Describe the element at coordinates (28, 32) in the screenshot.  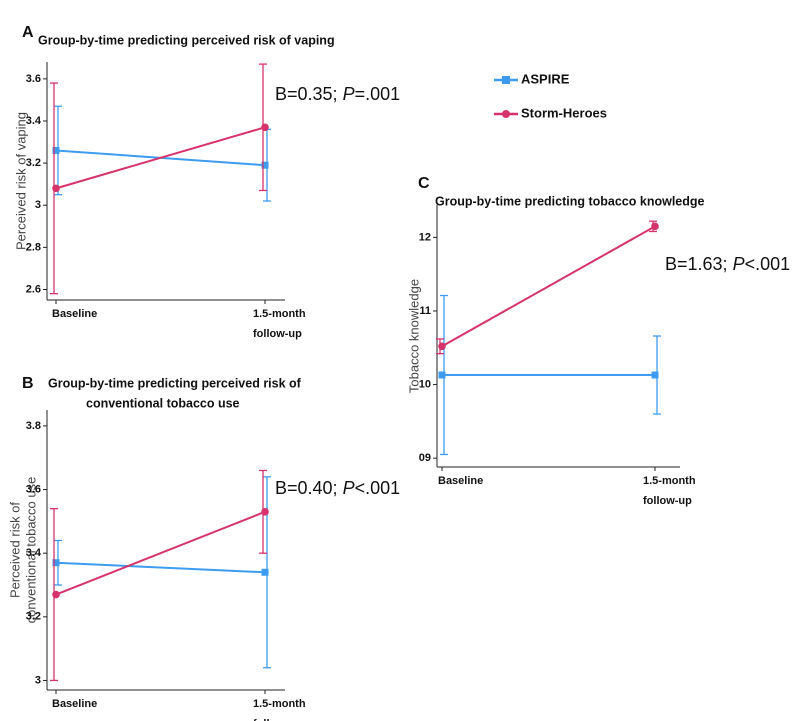
I see `panel-label: A` at that location.